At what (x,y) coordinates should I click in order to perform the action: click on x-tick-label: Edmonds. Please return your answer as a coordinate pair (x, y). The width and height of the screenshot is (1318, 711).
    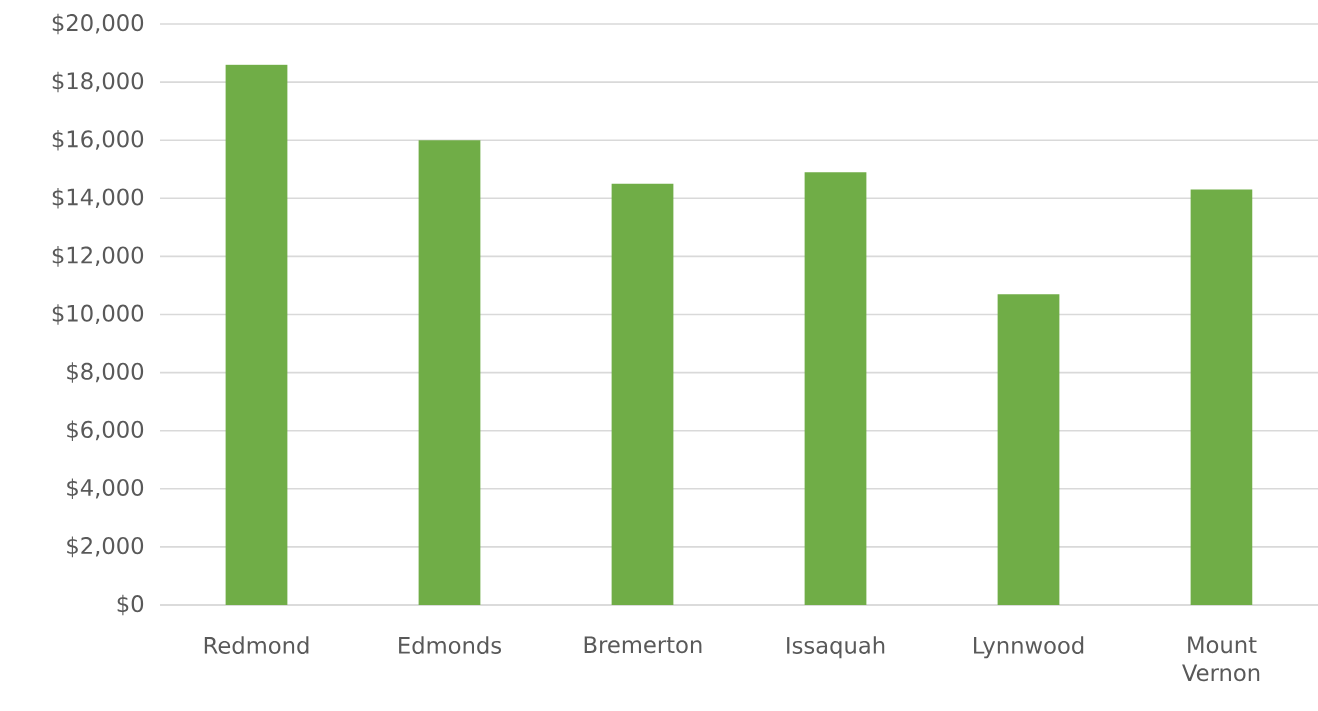
    Looking at the image, I should click on (450, 645).